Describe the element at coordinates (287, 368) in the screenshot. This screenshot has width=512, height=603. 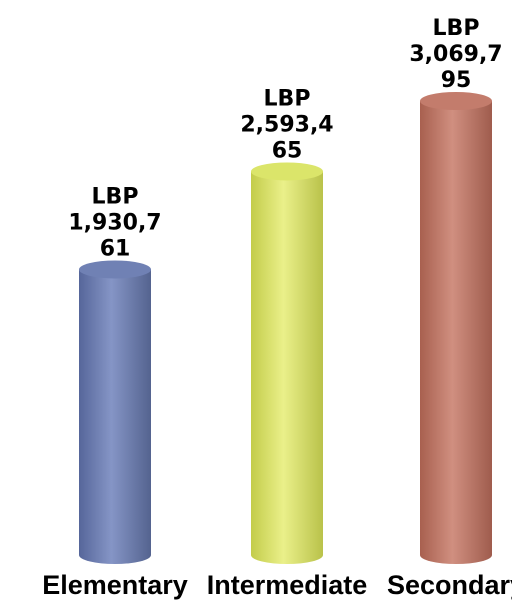
I see `bar-body-intermediate` at that location.